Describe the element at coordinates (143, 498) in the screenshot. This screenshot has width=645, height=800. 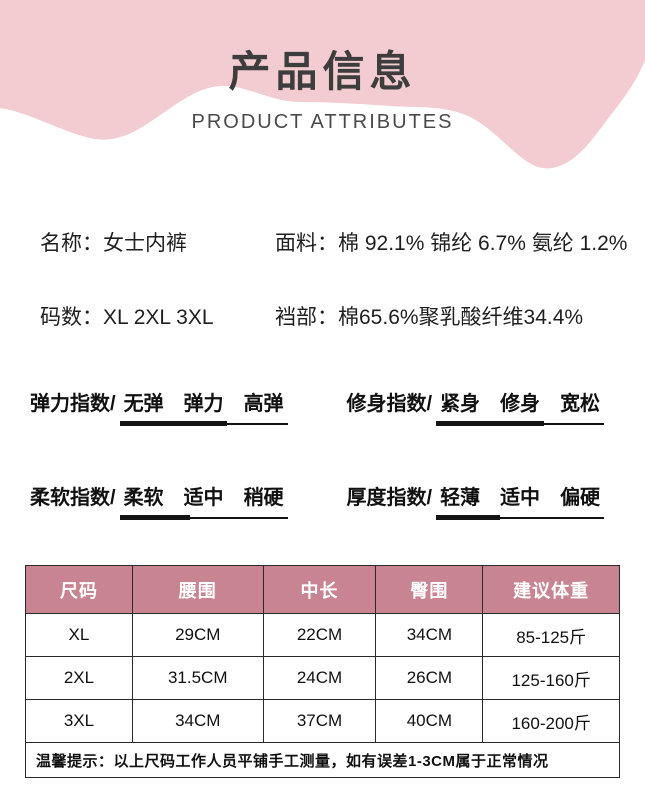
I see `indicator-option: 柔软` at that location.